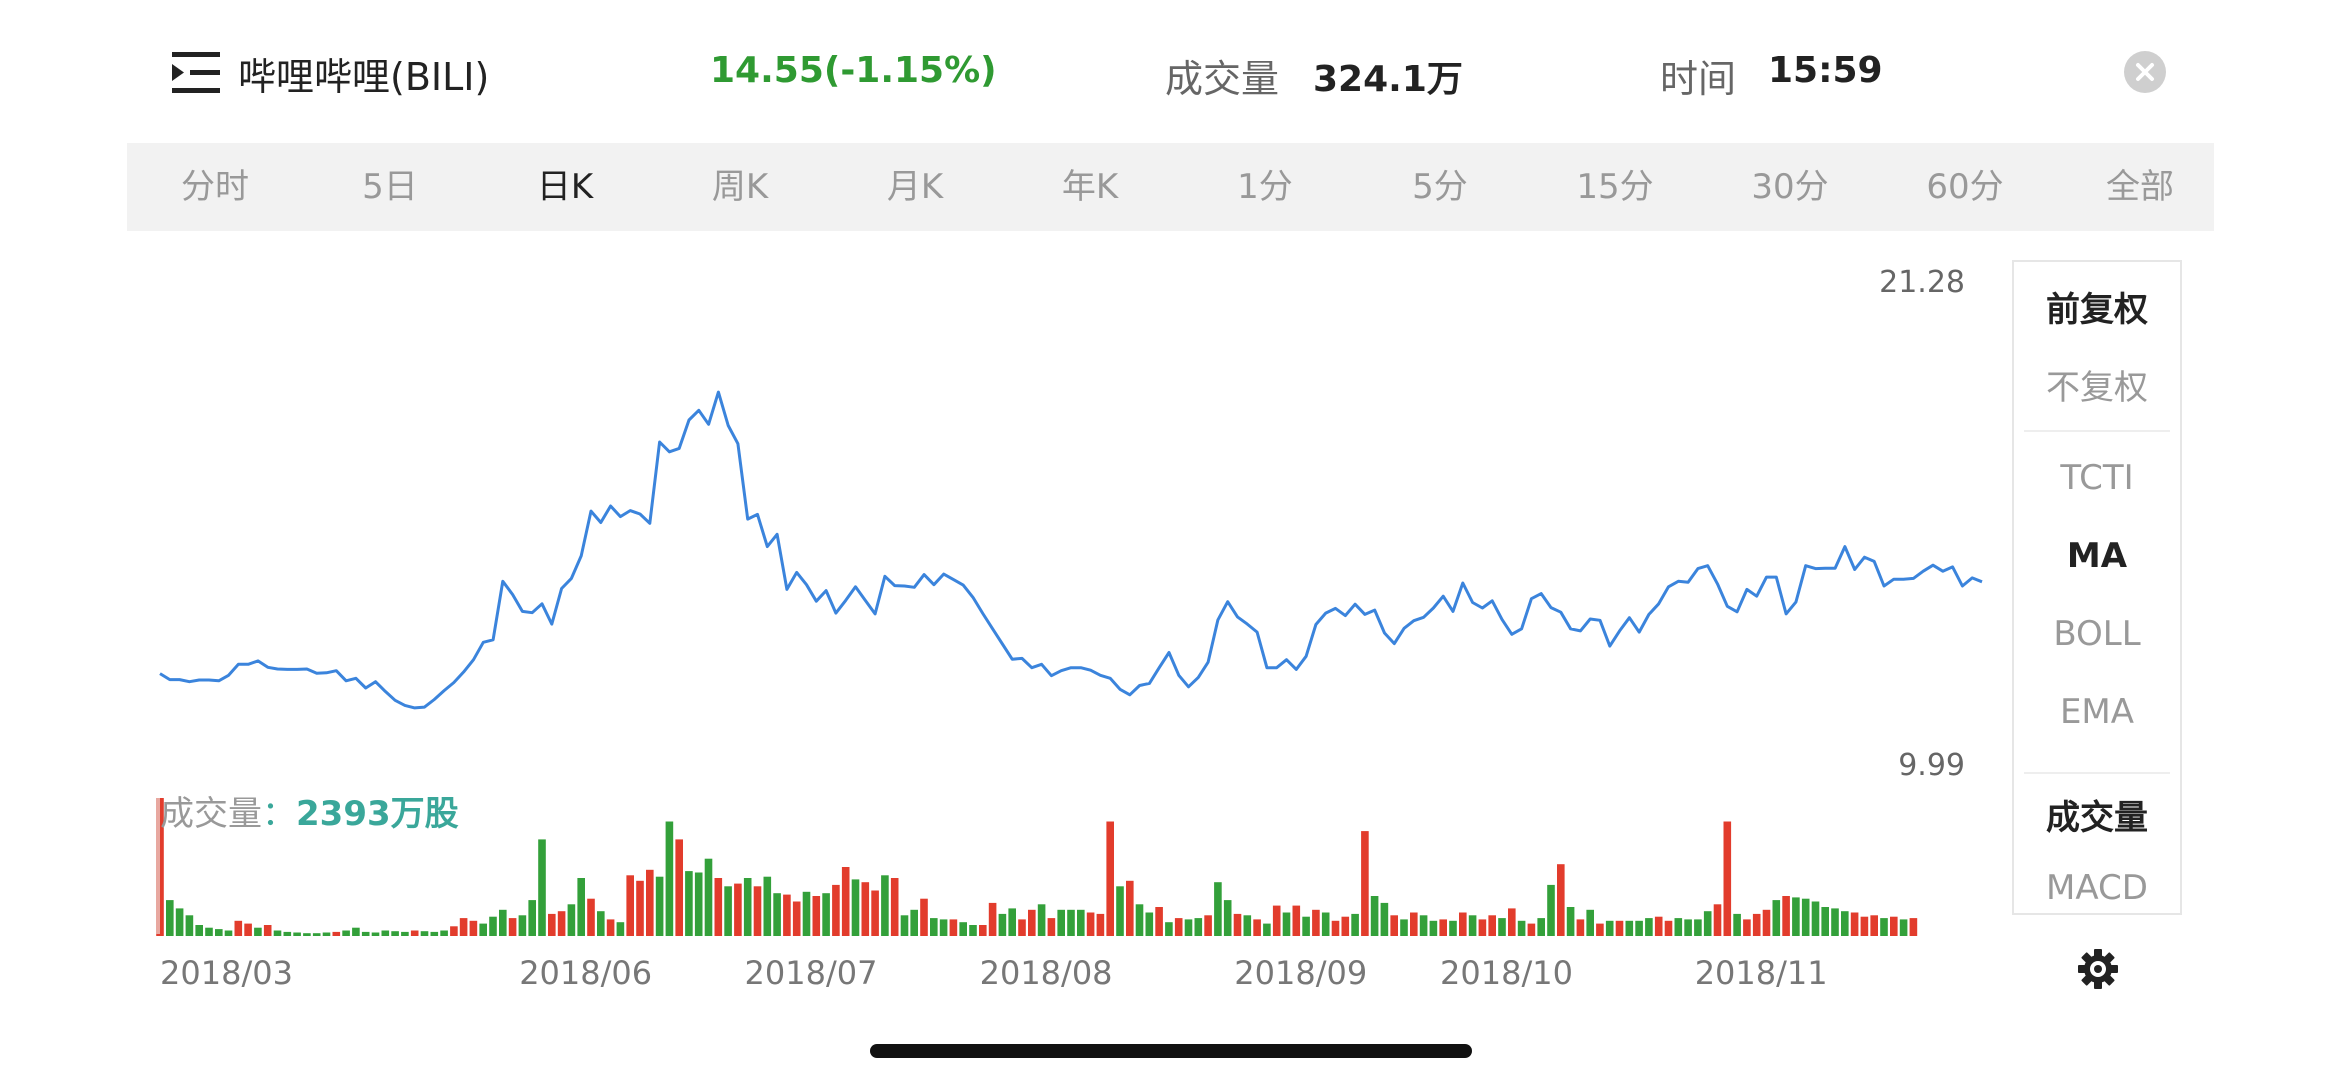 This screenshot has width=2339, height=1080. What do you see at coordinates (1171, 1051) in the screenshot?
I see `home-indicator` at bounding box center [1171, 1051].